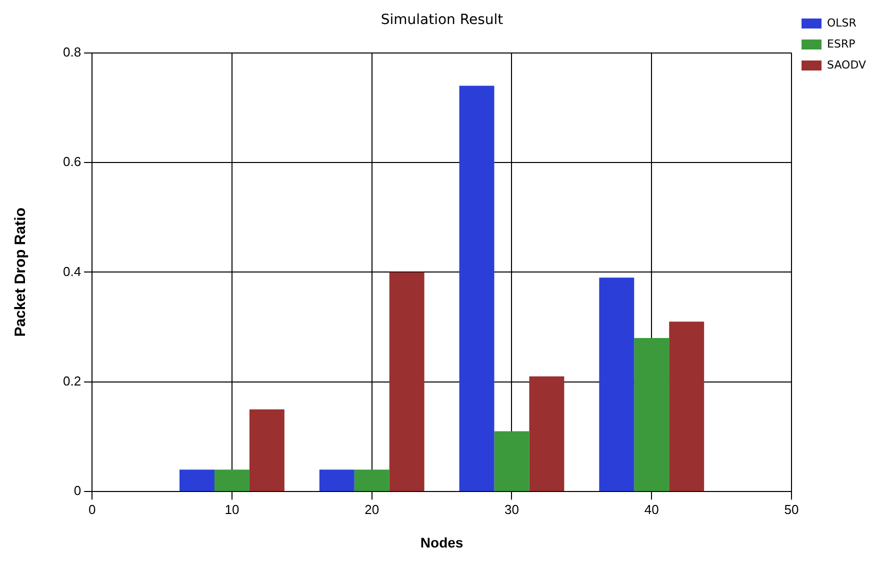 The image size is (896, 567). I want to click on y-tick-label: 0.8, so click(72, 52).